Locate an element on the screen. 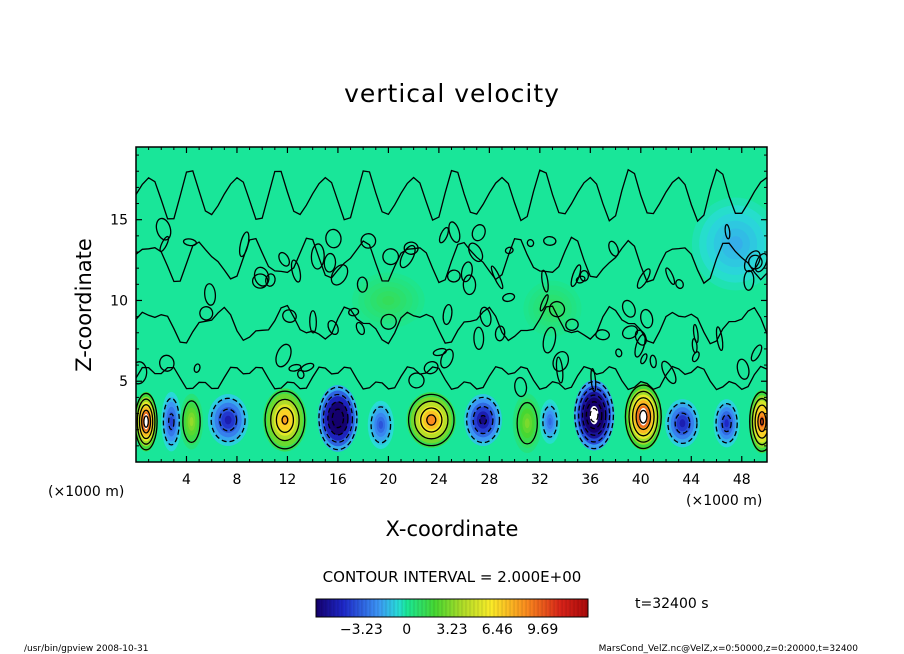 This screenshot has height=654, width=904. x-tick-label: 28 is located at coordinates (489, 480).